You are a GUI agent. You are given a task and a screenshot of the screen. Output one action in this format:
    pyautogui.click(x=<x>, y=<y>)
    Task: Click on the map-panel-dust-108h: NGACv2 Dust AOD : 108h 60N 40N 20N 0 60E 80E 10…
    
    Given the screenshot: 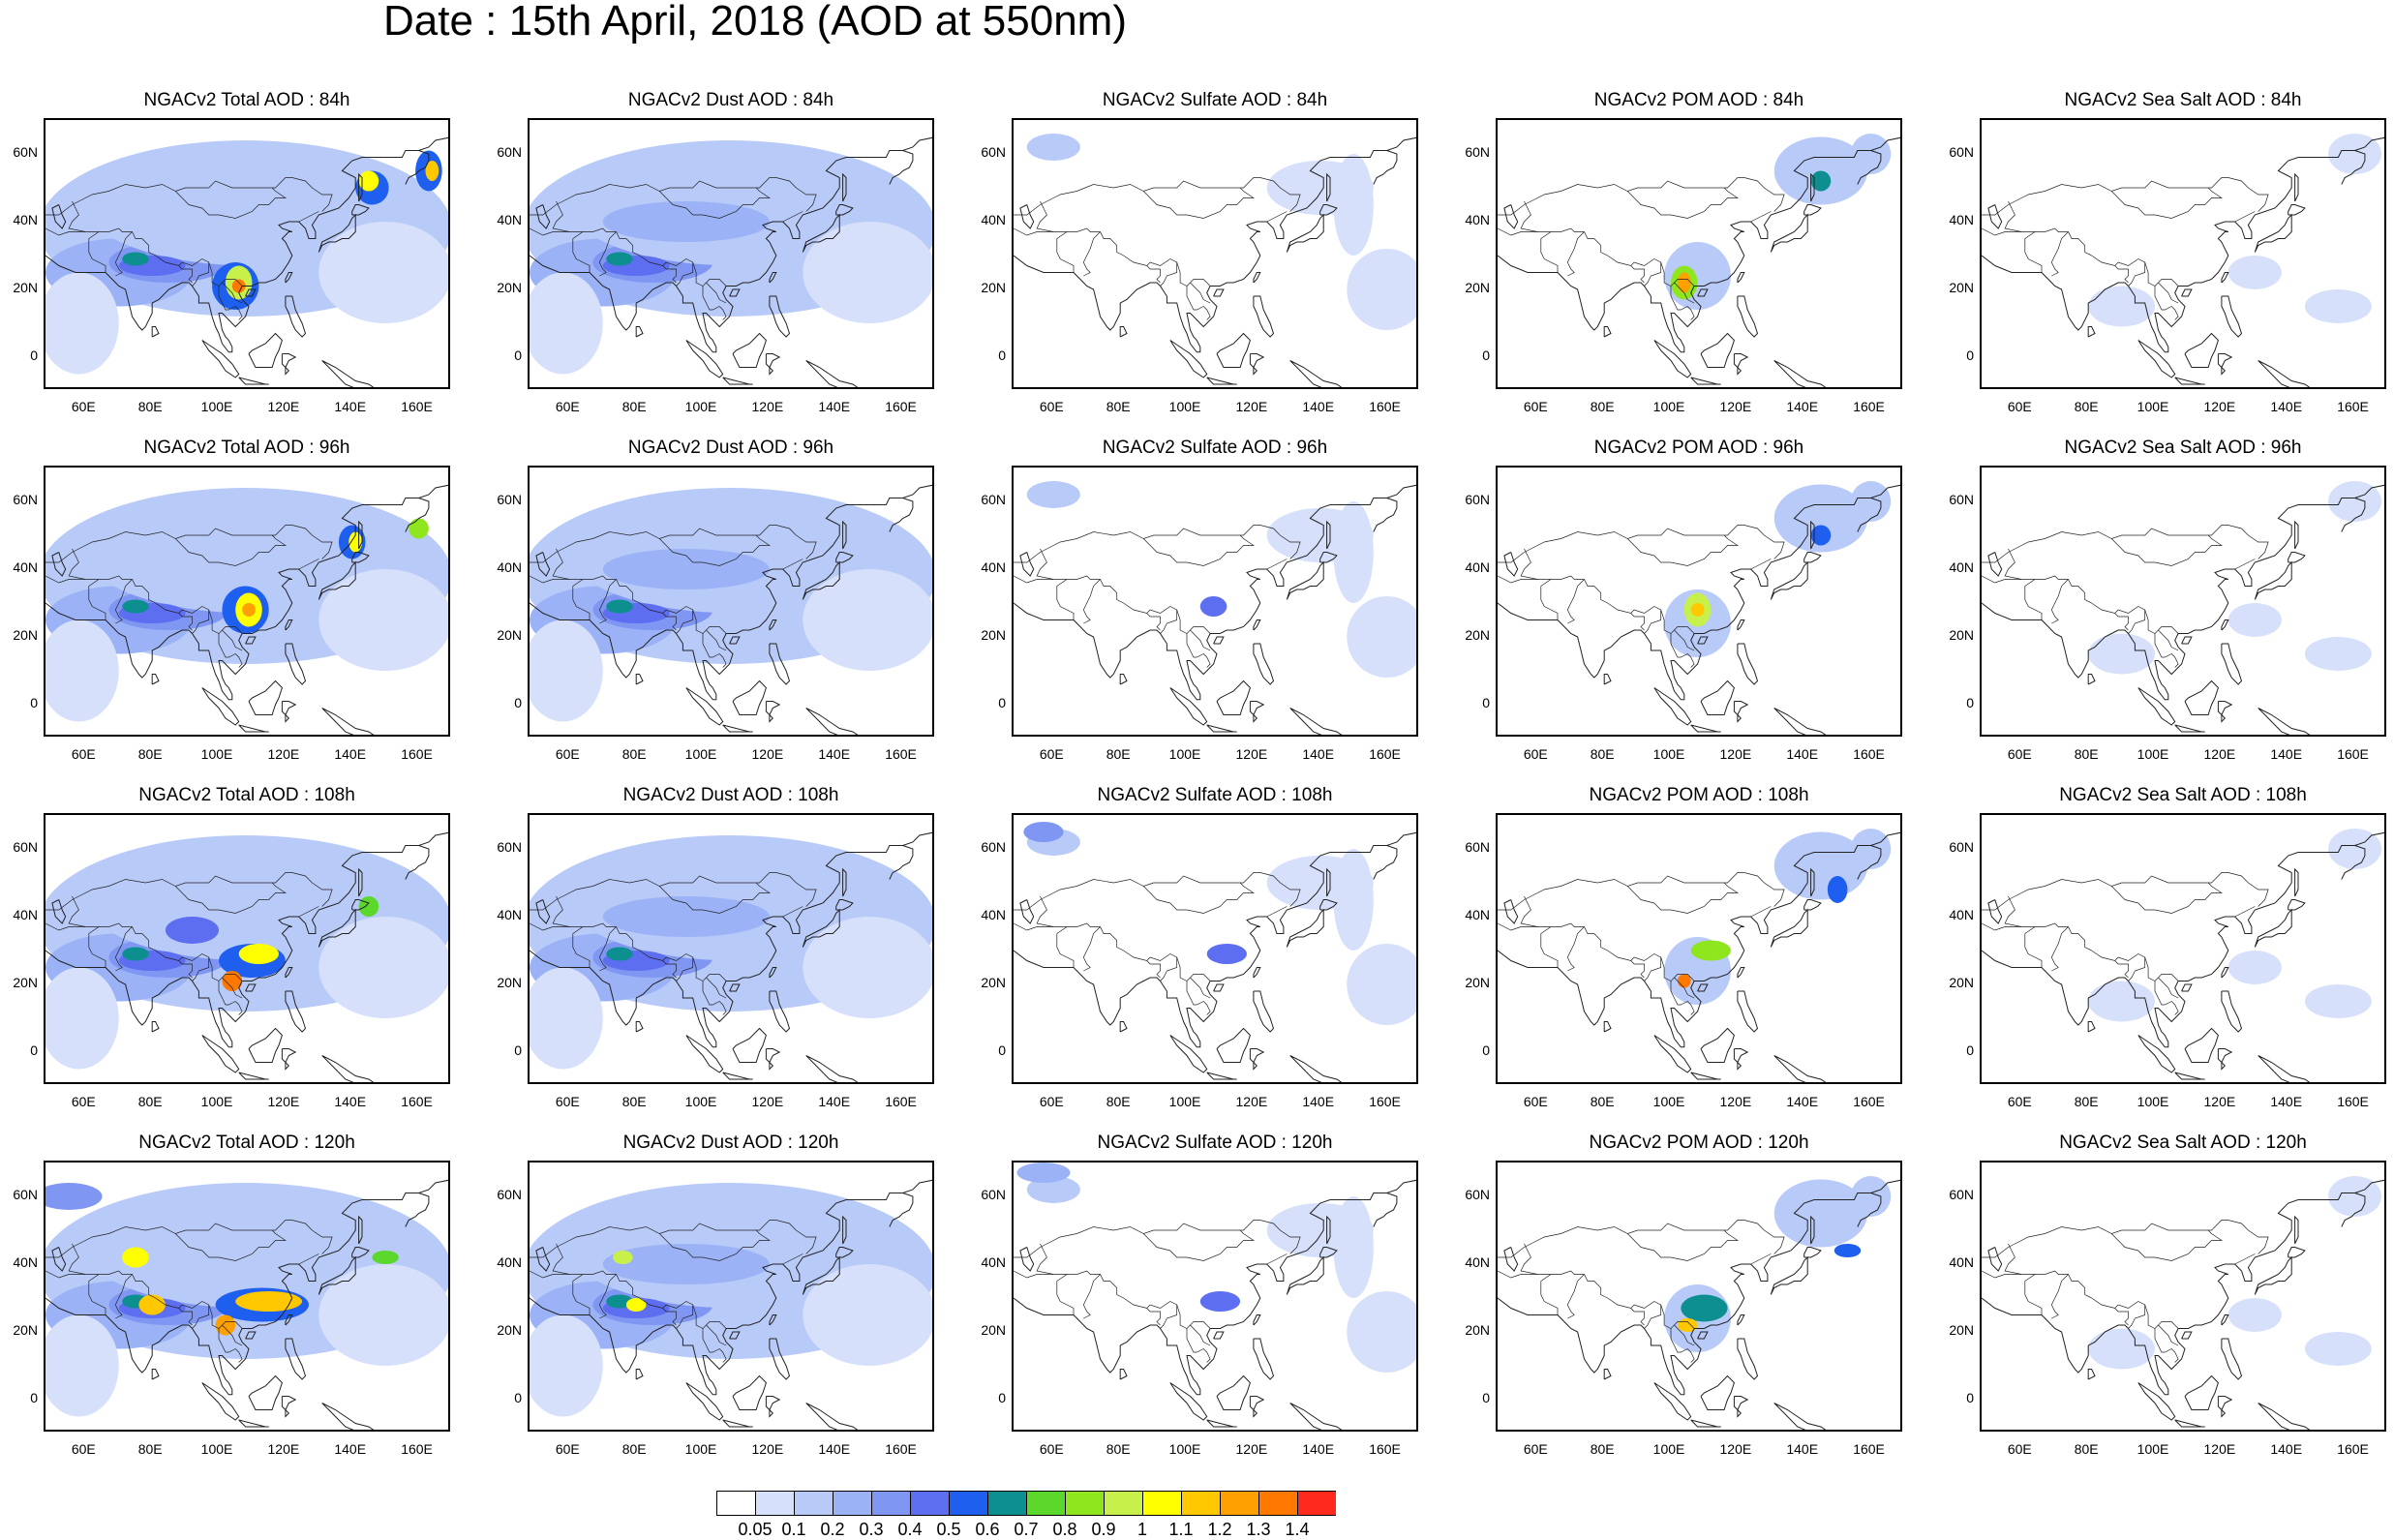 What is the action you would take?
    pyautogui.click(x=716, y=964)
    